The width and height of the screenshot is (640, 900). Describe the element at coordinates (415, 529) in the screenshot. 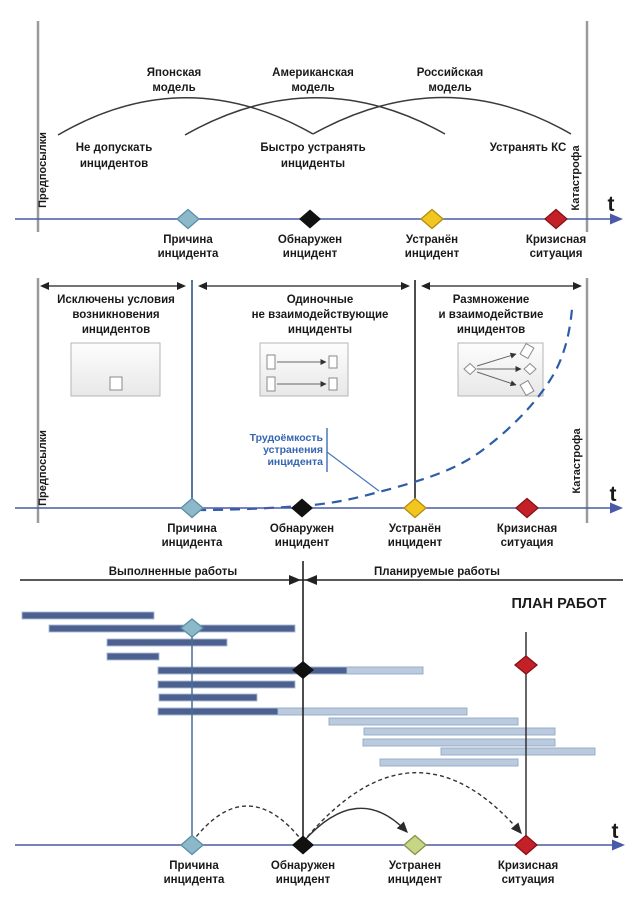

I see `p2-resolved-label-line1: Устранён` at that location.